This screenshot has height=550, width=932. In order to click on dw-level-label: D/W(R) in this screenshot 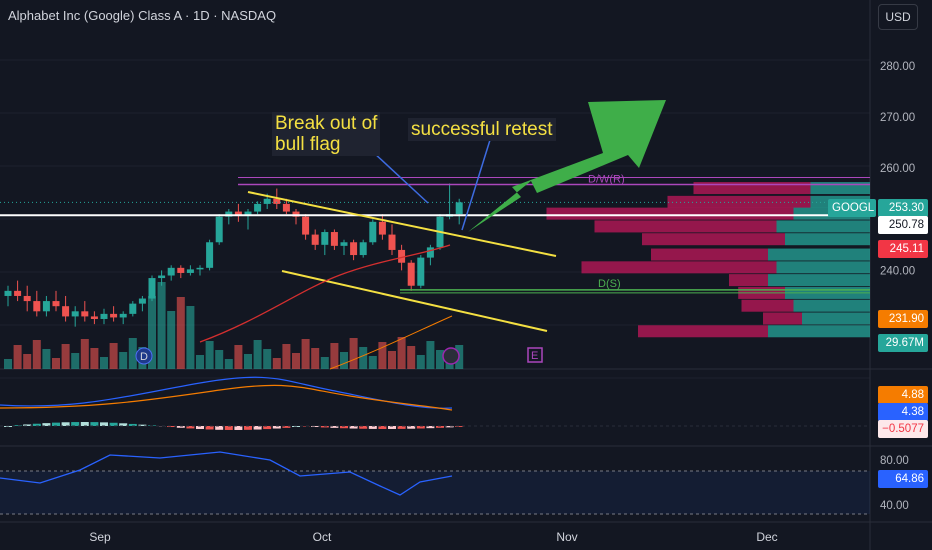, I will do `click(606, 179)`.